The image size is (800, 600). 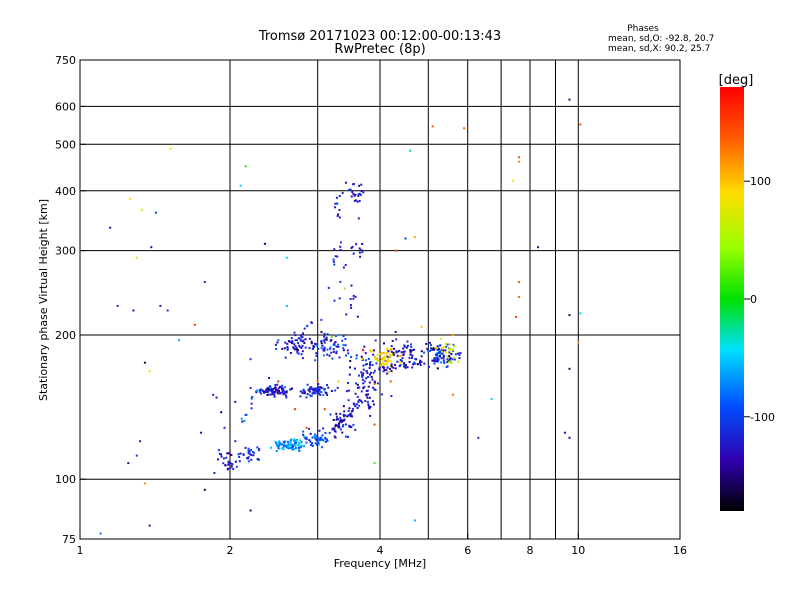 I want to click on colorbar-ticks: 100 0 -100, so click(x=759, y=299).